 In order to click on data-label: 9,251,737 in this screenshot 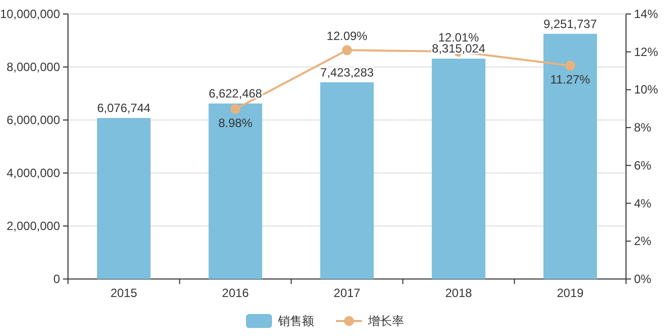, I will do `click(571, 23)`.